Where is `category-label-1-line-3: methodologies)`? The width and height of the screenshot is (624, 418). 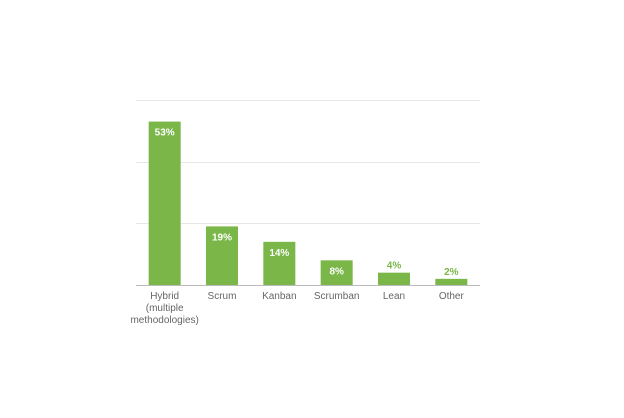
category-label-1-line-3: methodologies) is located at coordinates (164, 320).